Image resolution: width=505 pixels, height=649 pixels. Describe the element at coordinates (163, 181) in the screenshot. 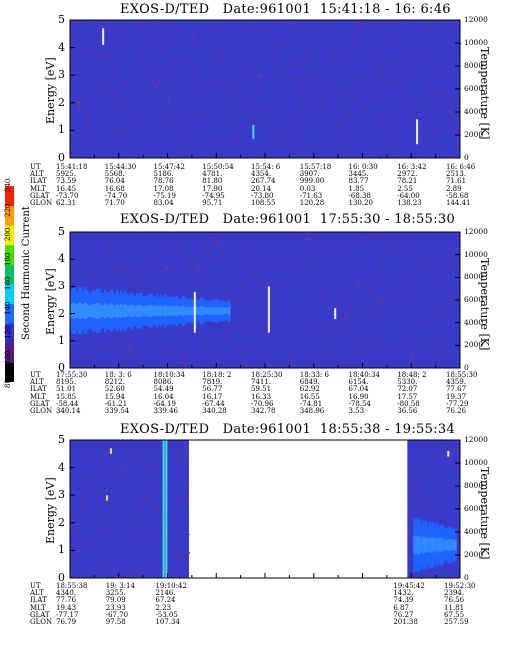

I see `ephemeris-value: 78.76` at that location.